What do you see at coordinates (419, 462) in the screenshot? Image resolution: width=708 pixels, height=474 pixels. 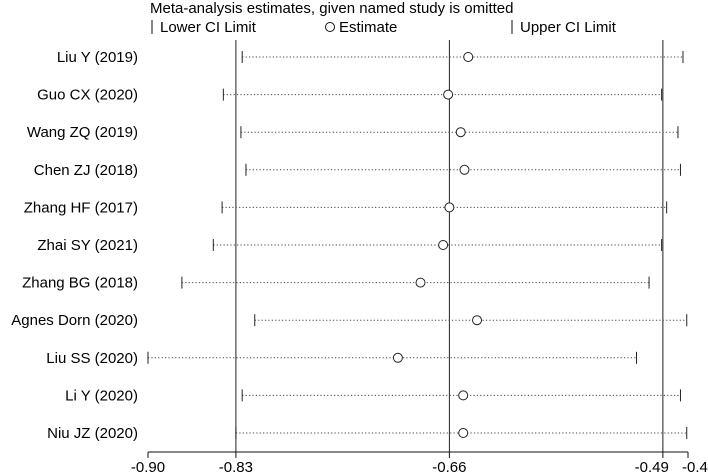 I see `x-axis: -0.90 -0.83 -0.66 -0.49 -0.47` at bounding box center [419, 462].